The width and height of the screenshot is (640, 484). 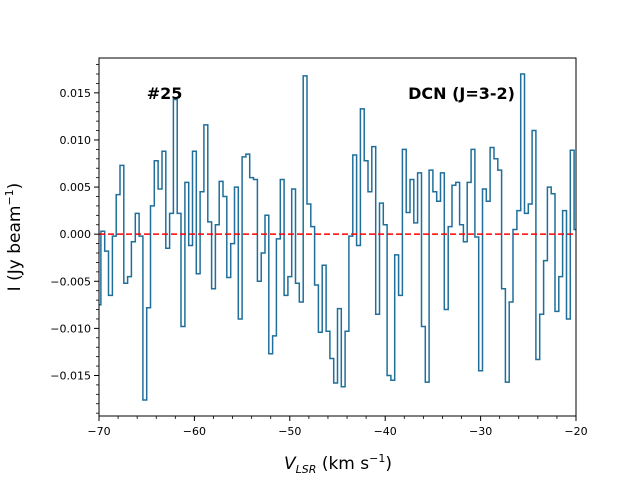 I want to click on x-tick-label: −20, so click(x=575, y=431).